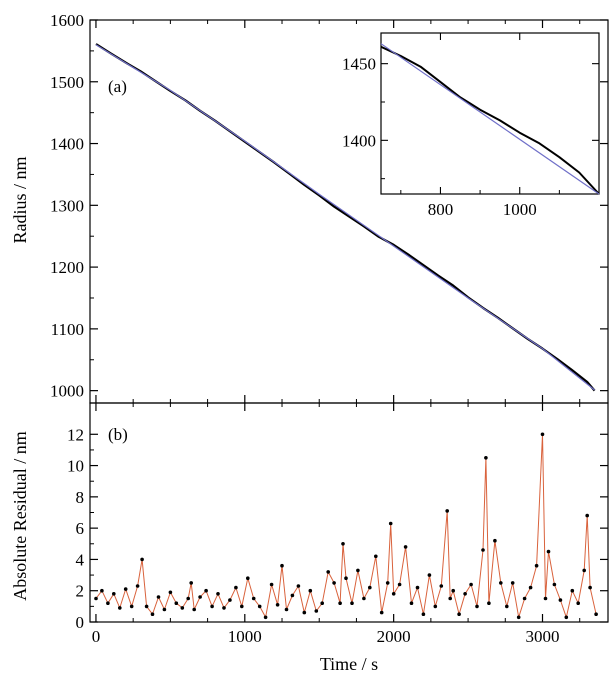  I want to click on panel-a-ytick-label: 1400, so click(67, 144).